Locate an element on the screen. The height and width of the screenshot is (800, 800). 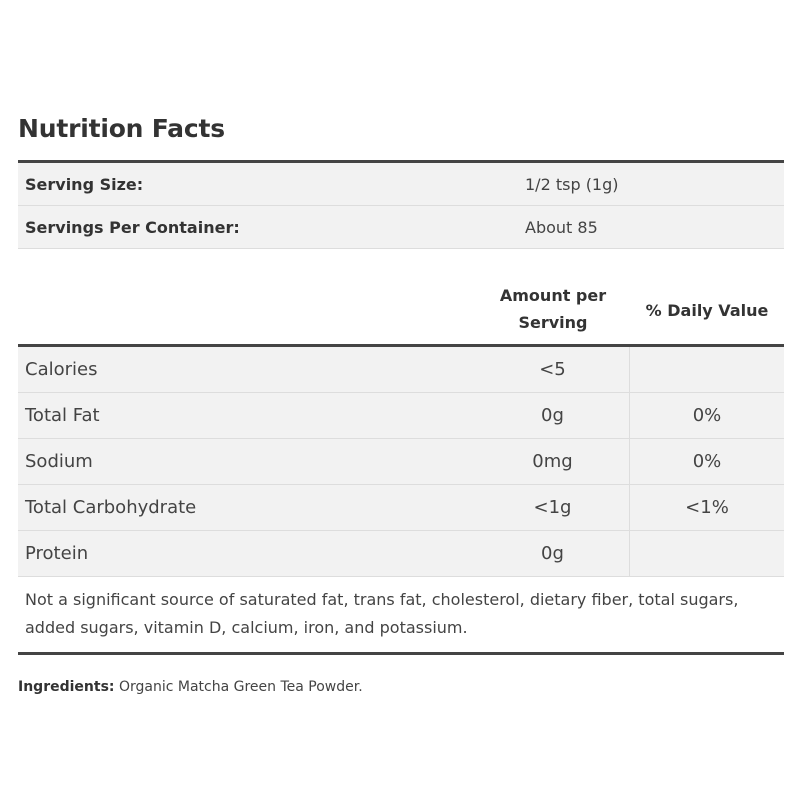
amount-per-serving-header: Amount per Serving is located at coordinates (553, 310).